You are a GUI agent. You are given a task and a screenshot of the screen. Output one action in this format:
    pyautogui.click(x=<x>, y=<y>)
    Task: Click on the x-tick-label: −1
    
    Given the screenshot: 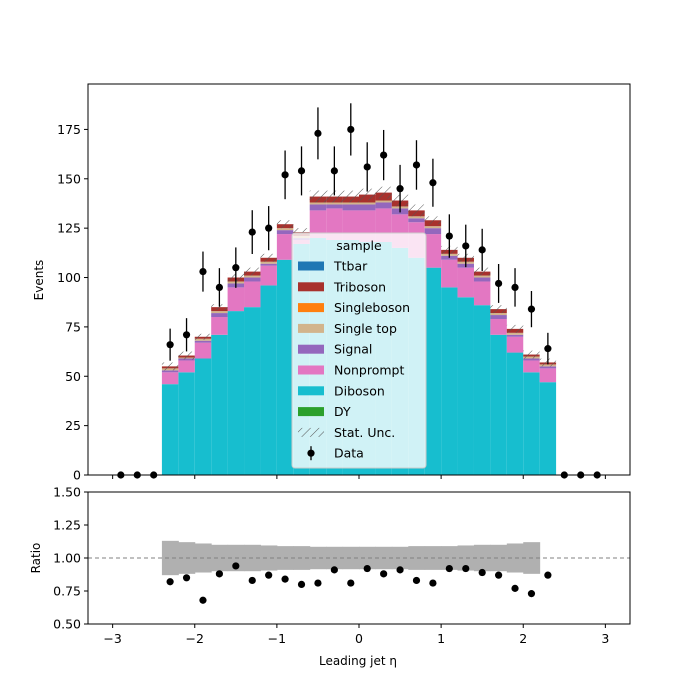 What is the action you would take?
    pyautogui.click(x=277, y=638)
    